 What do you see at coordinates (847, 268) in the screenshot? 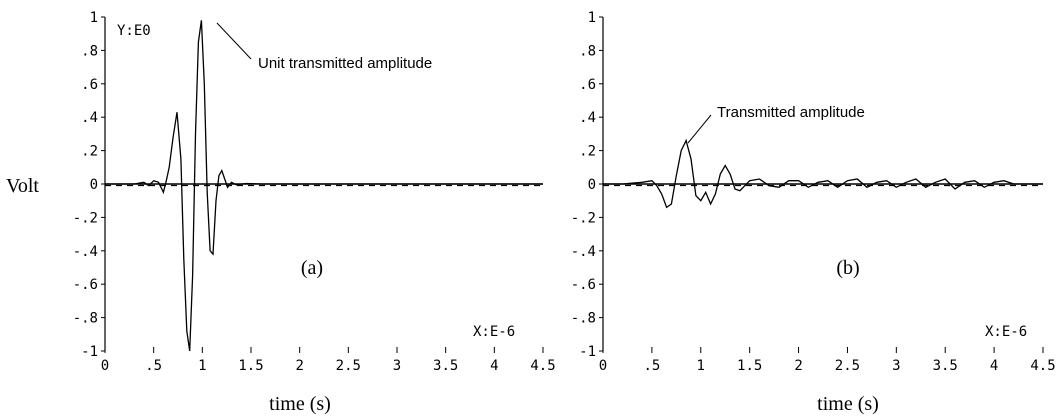
I see `panel-label: (b)` at bounding box center [847, 268].